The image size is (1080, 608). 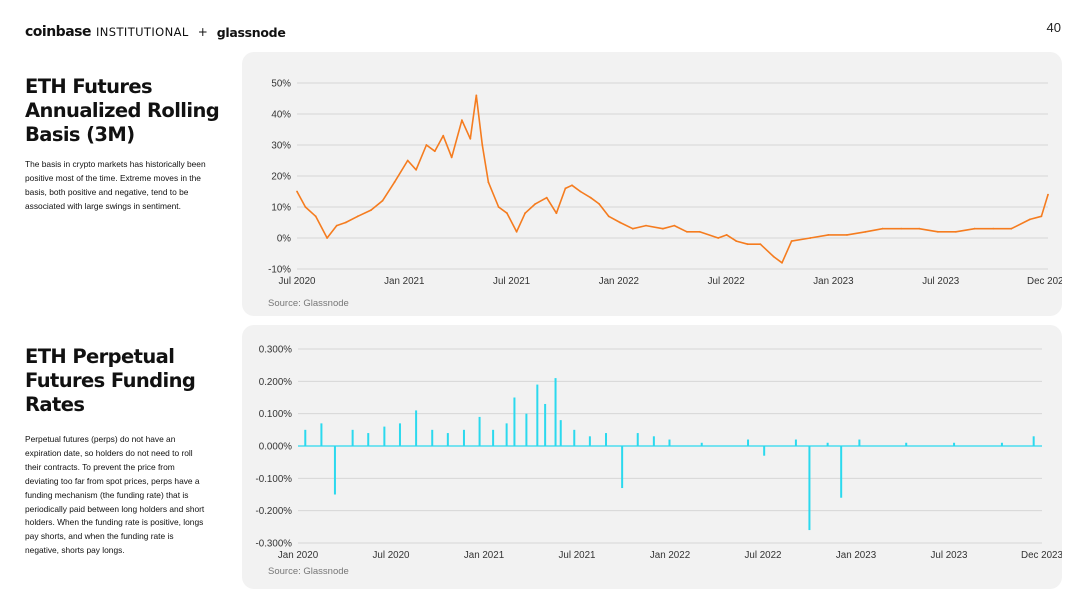 I want to click on x-tick-label: Jul 2020, so click(x=297, y=281).